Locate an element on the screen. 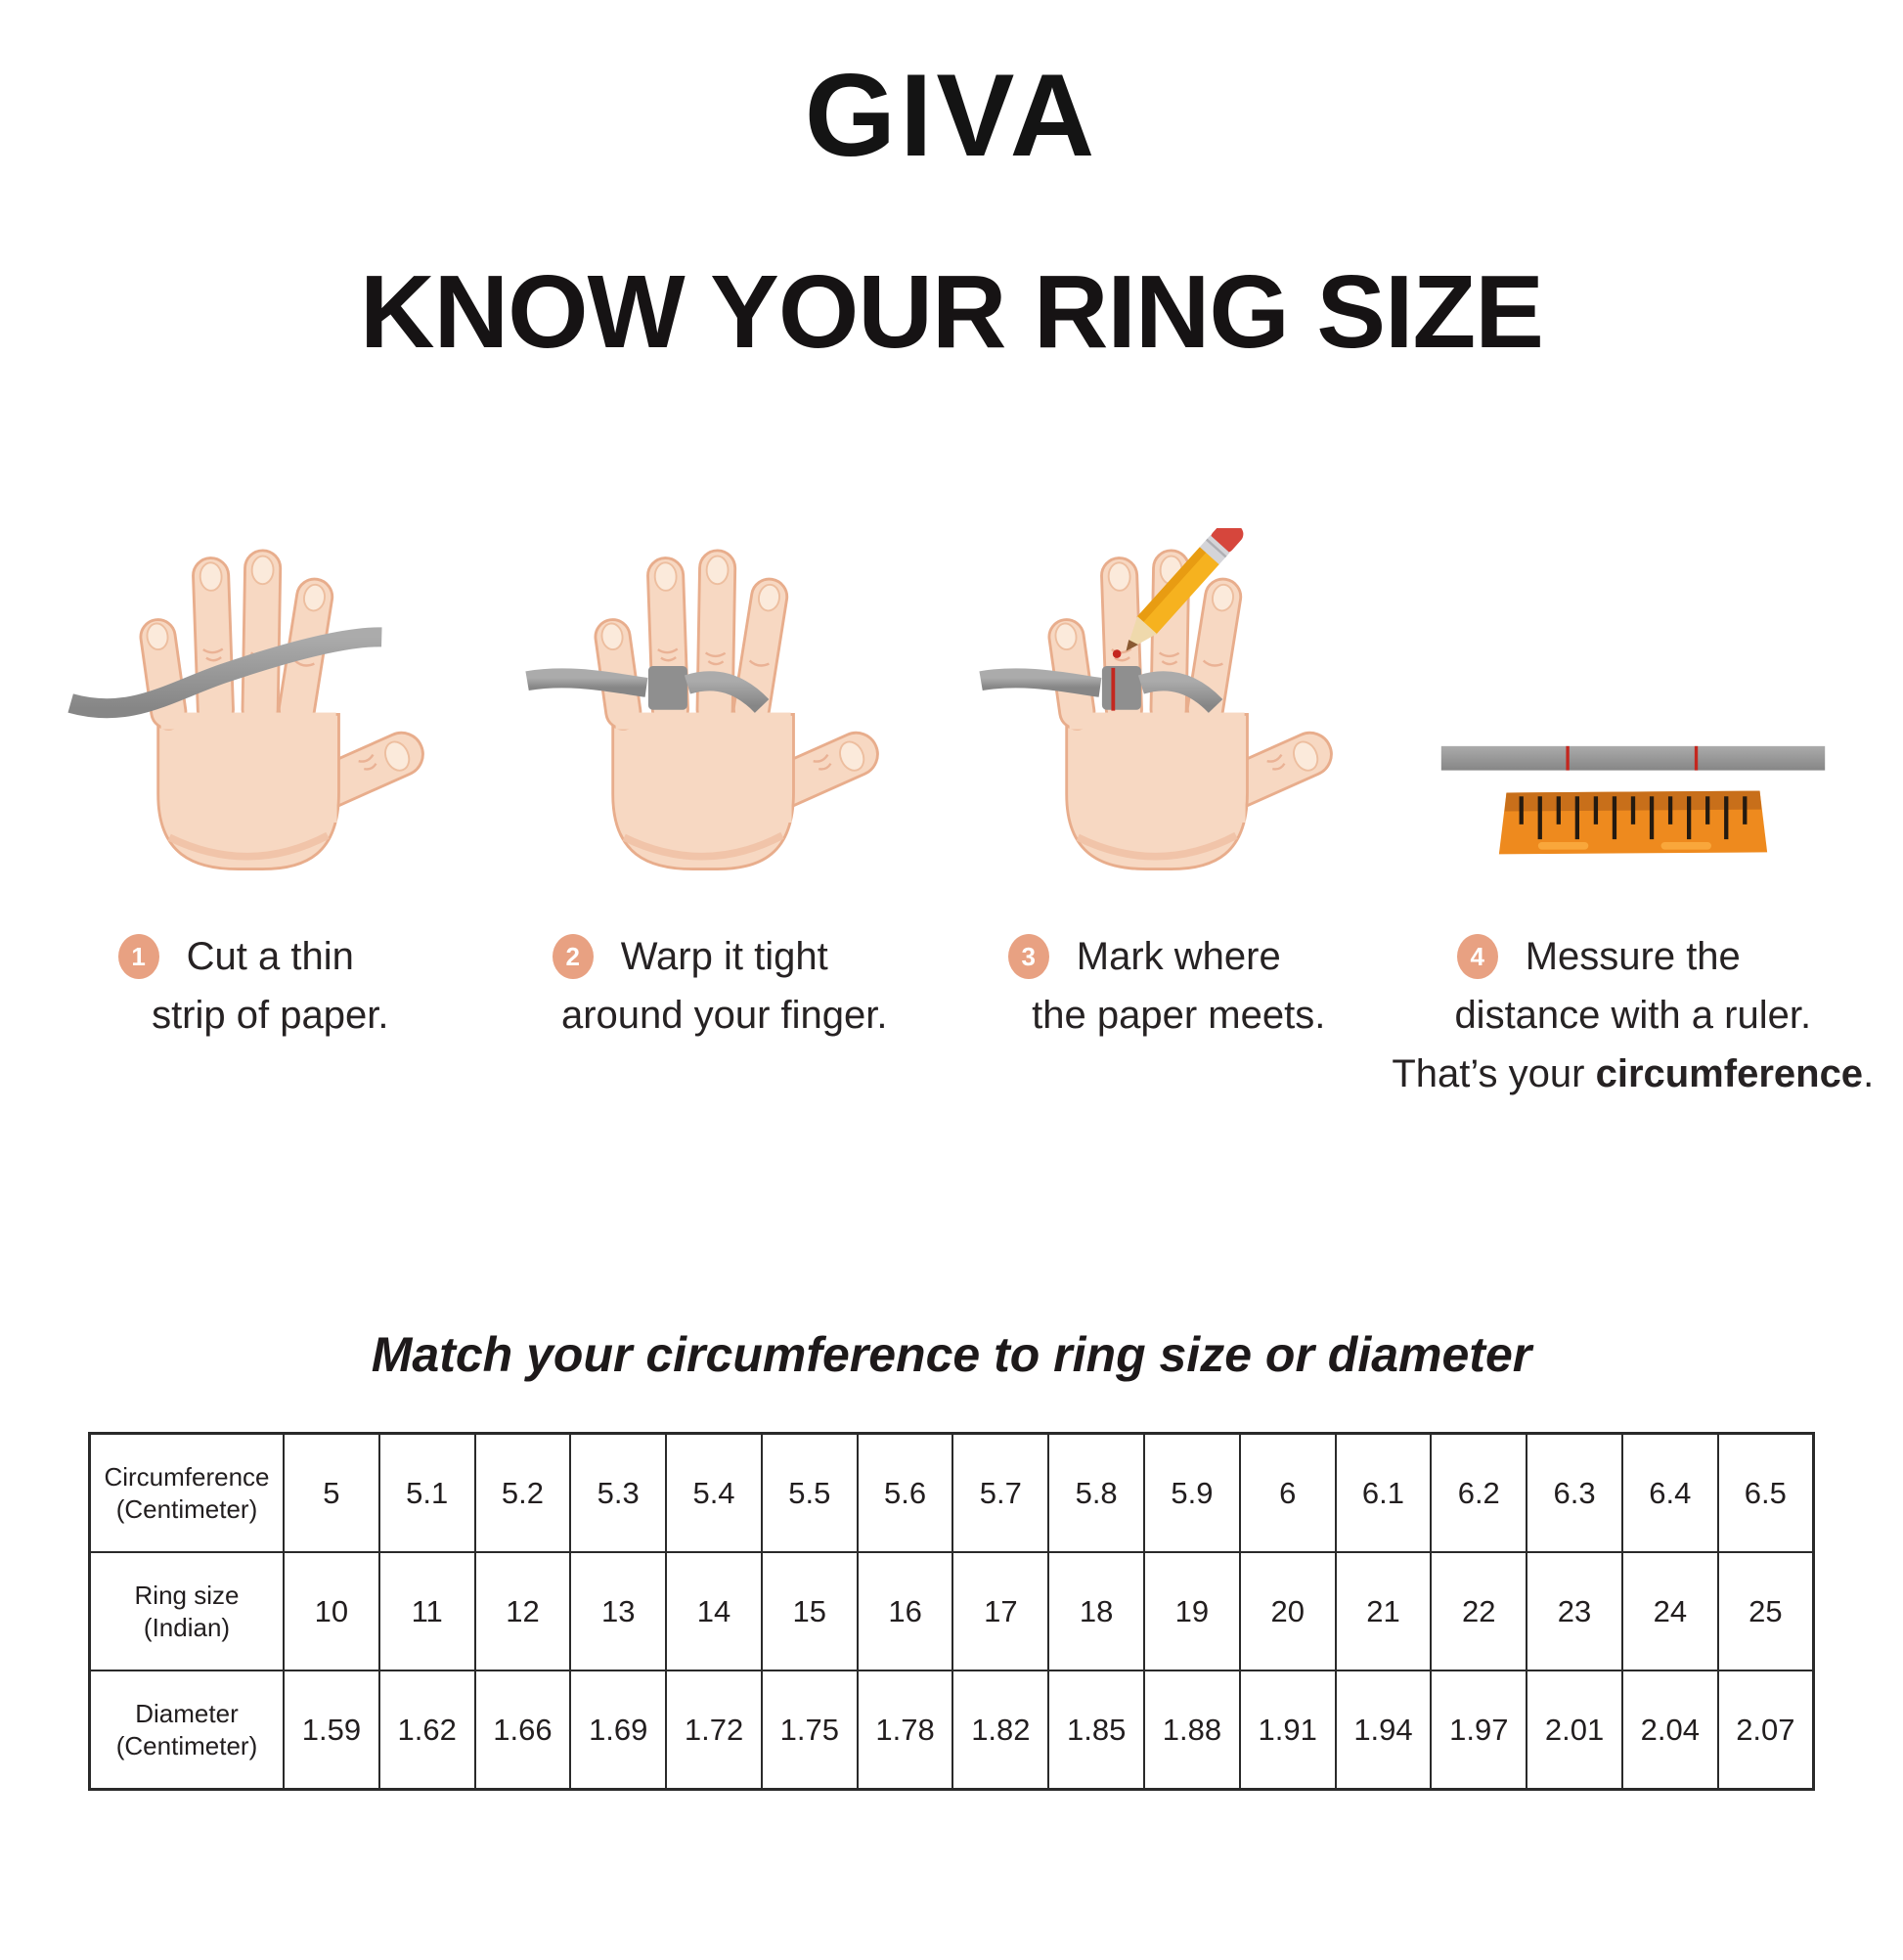  step-4-line3: That’s your circumference. is located at coordinates (1633, 1074).